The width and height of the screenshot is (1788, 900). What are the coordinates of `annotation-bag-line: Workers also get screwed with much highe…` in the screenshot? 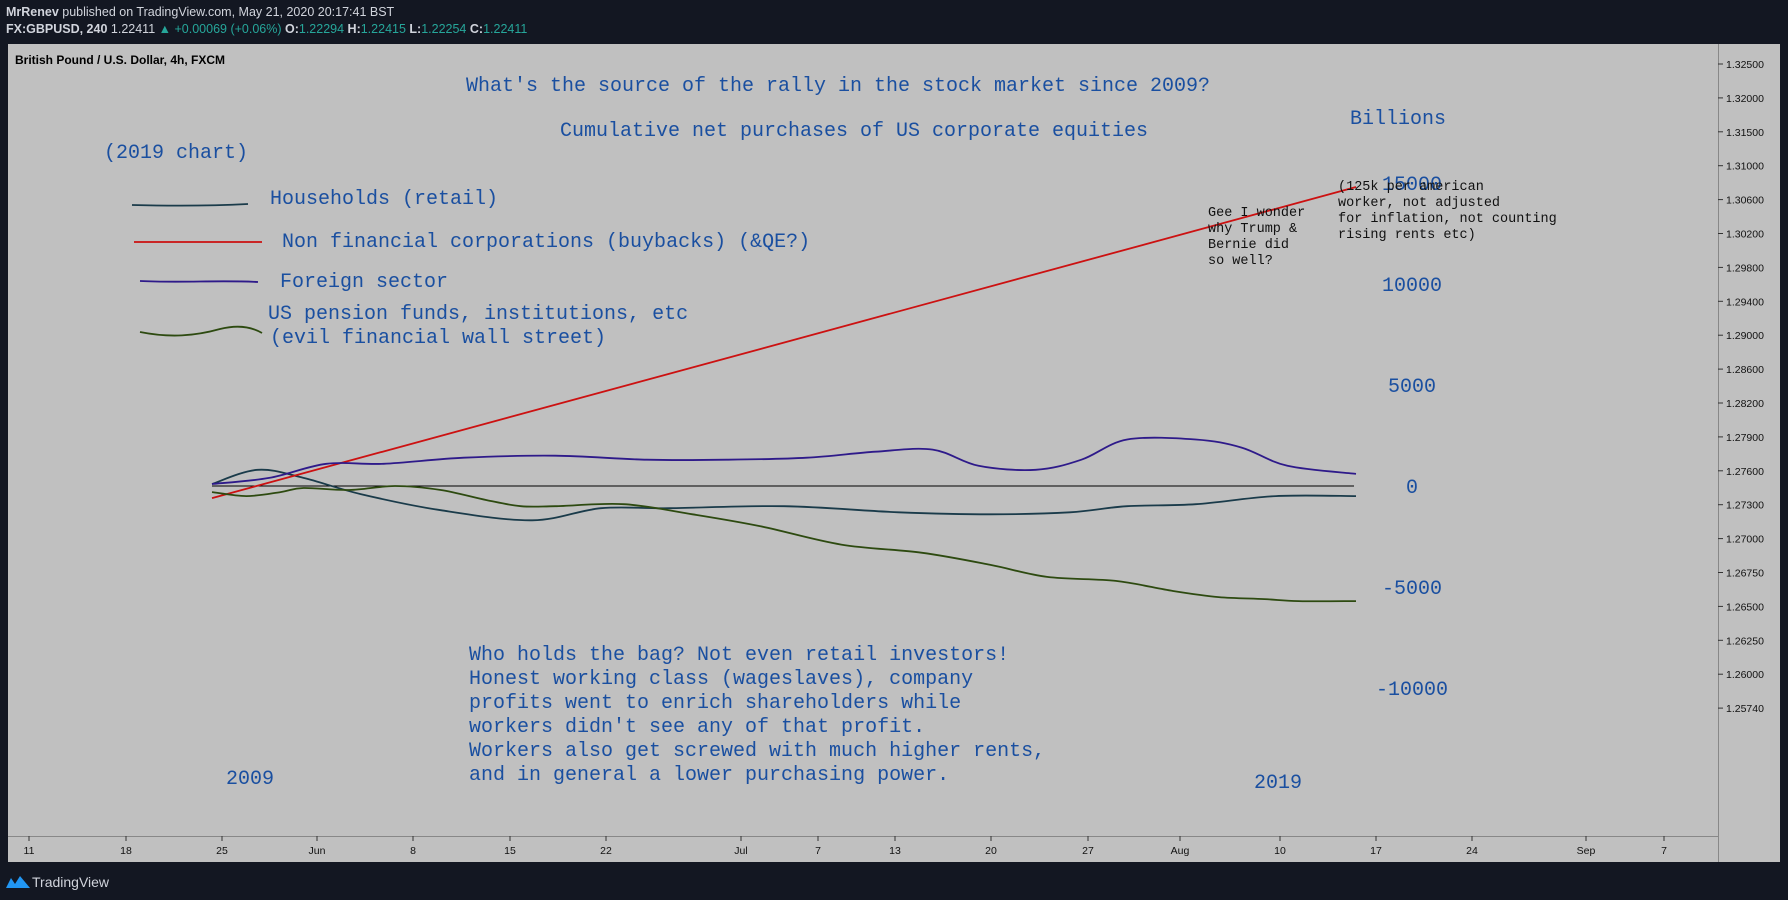 It's located at (757, 751).